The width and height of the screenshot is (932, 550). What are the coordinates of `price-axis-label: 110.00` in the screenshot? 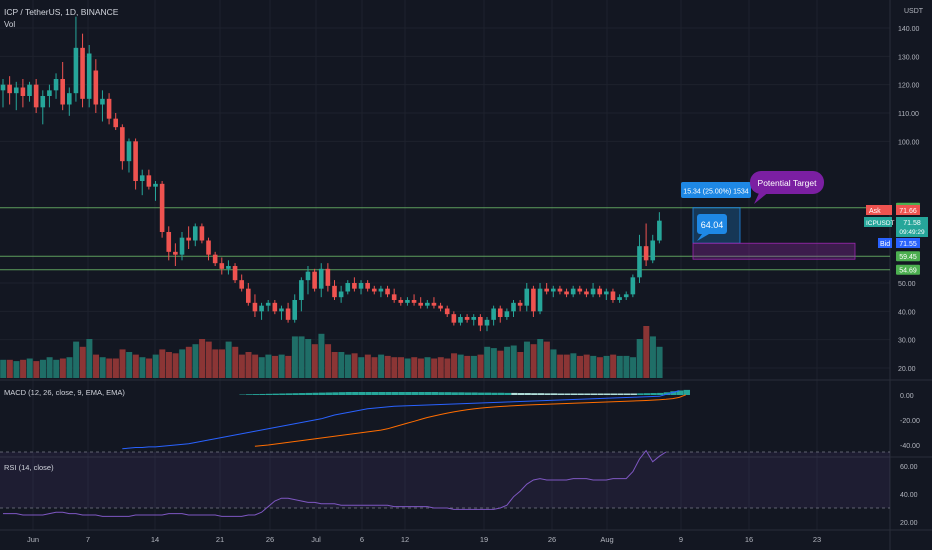 It's located at (908, 114).